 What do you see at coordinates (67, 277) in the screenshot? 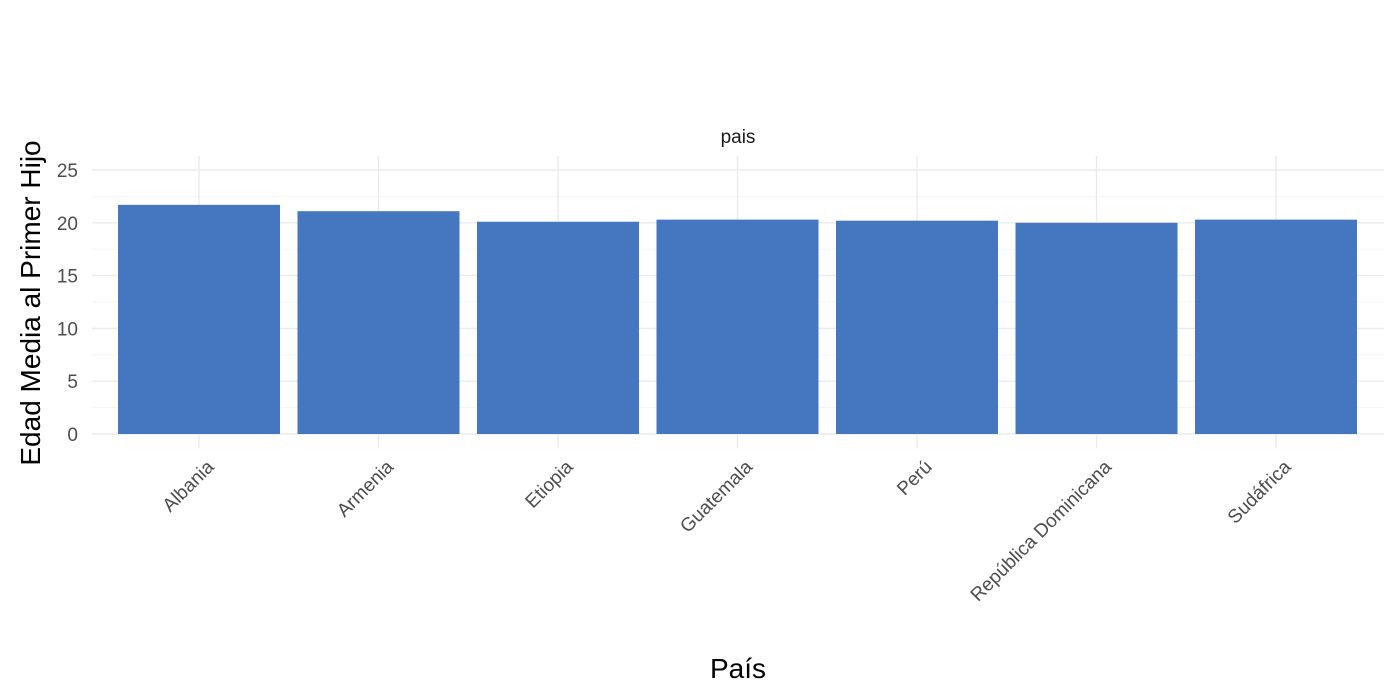
I see `y-tick-label: 15` at bounding box center [67, 277].